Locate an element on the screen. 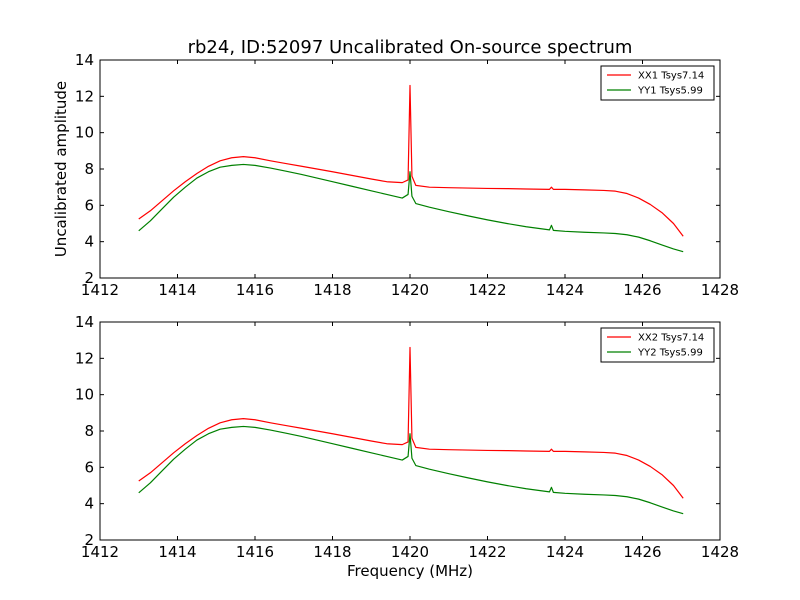 The height and width of the screenshot is (600, 800). legend: XX1 Tsys7.14 YY1 Tsys5.99 is located at coordinates (657, 83).